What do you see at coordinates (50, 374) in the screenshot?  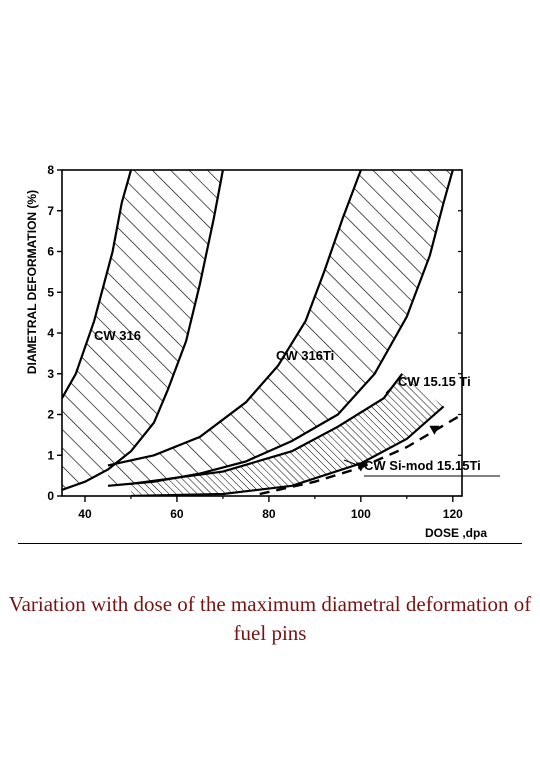 I see `y-tick-label-3: 3` at bounding box center [50, 374].